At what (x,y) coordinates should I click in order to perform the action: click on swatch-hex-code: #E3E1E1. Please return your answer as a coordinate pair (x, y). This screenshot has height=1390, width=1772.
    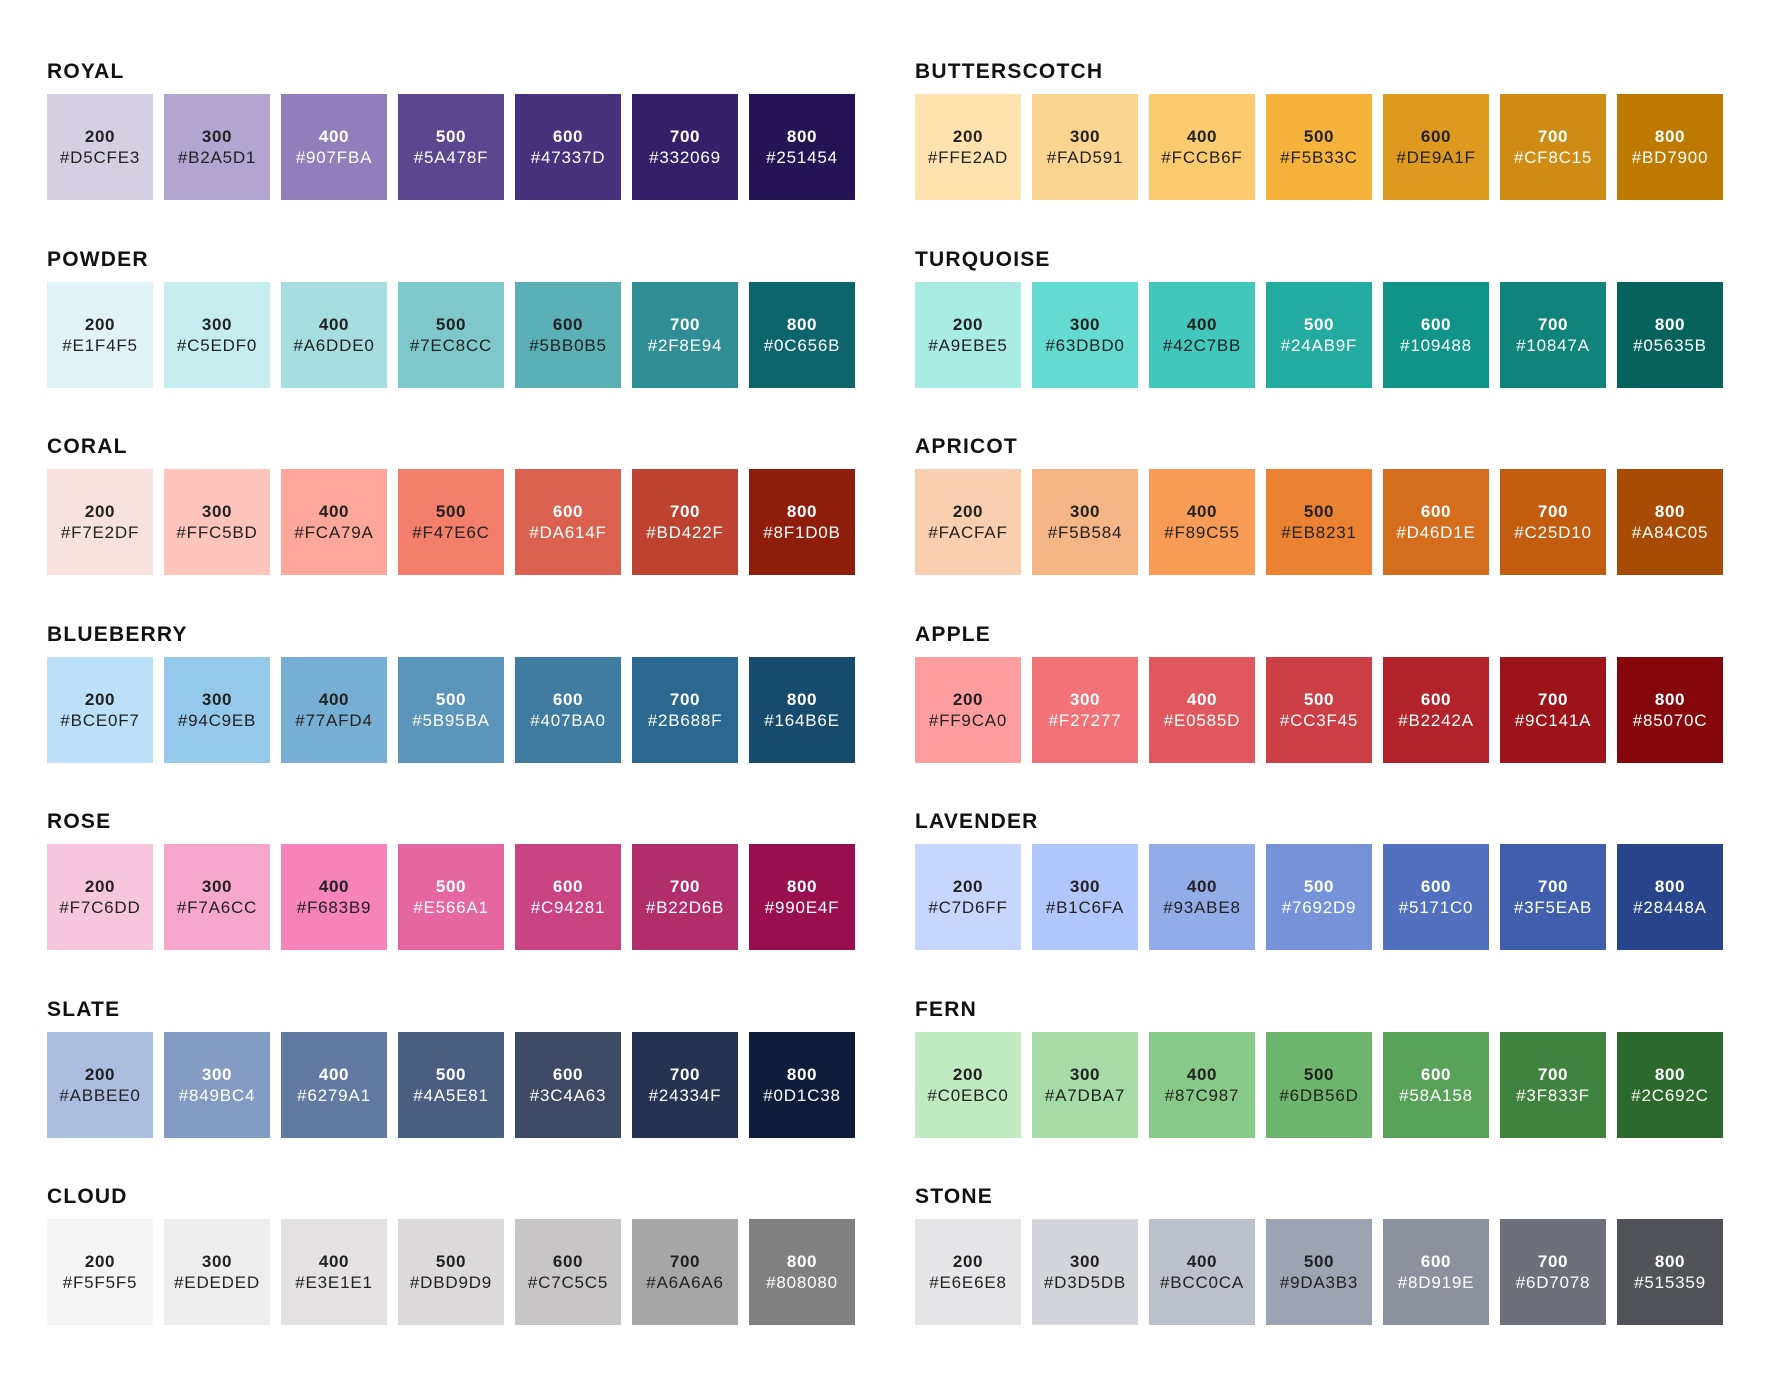
    Looking at the image, I should click on (334, 1282).